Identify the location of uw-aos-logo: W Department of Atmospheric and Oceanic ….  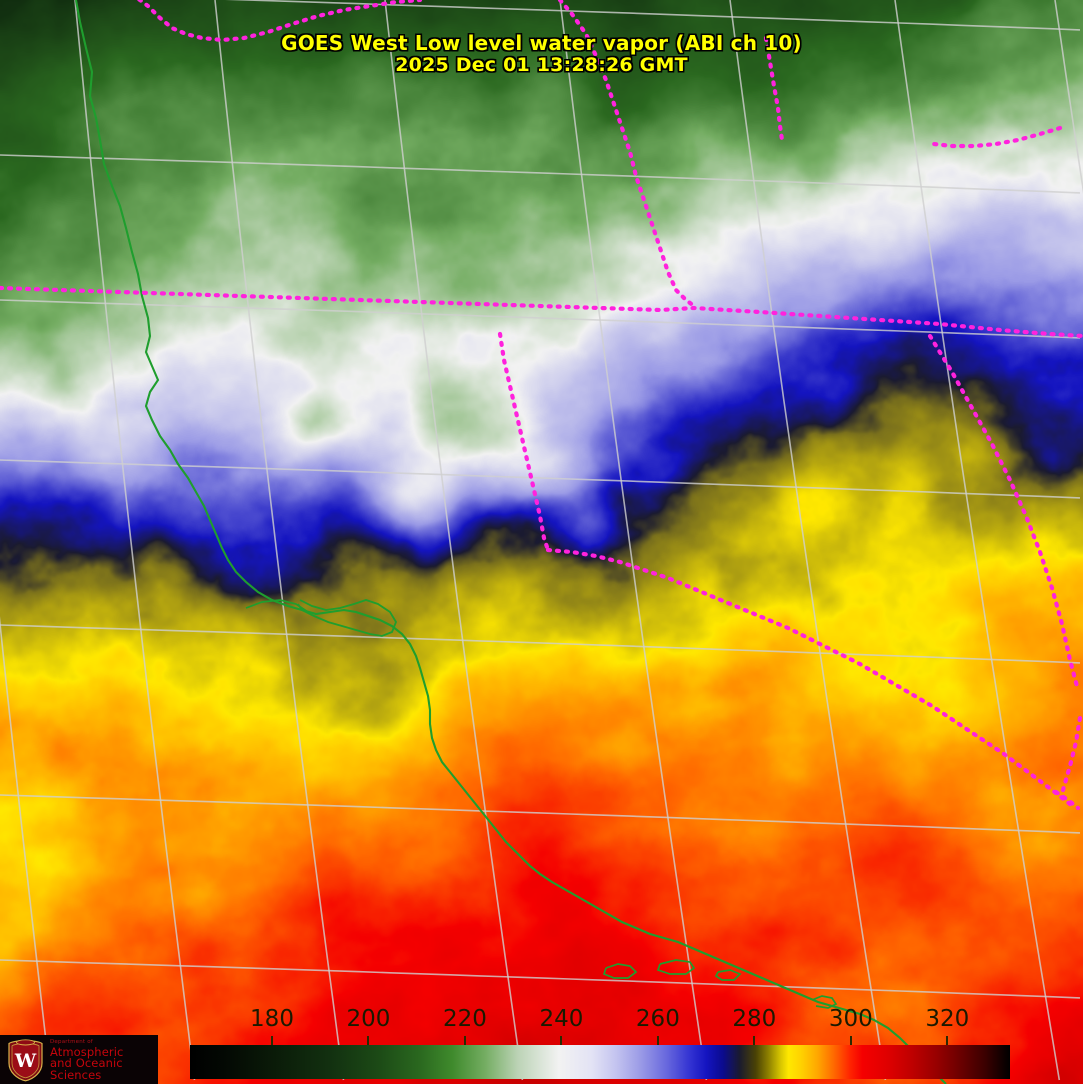
(79, 1059).